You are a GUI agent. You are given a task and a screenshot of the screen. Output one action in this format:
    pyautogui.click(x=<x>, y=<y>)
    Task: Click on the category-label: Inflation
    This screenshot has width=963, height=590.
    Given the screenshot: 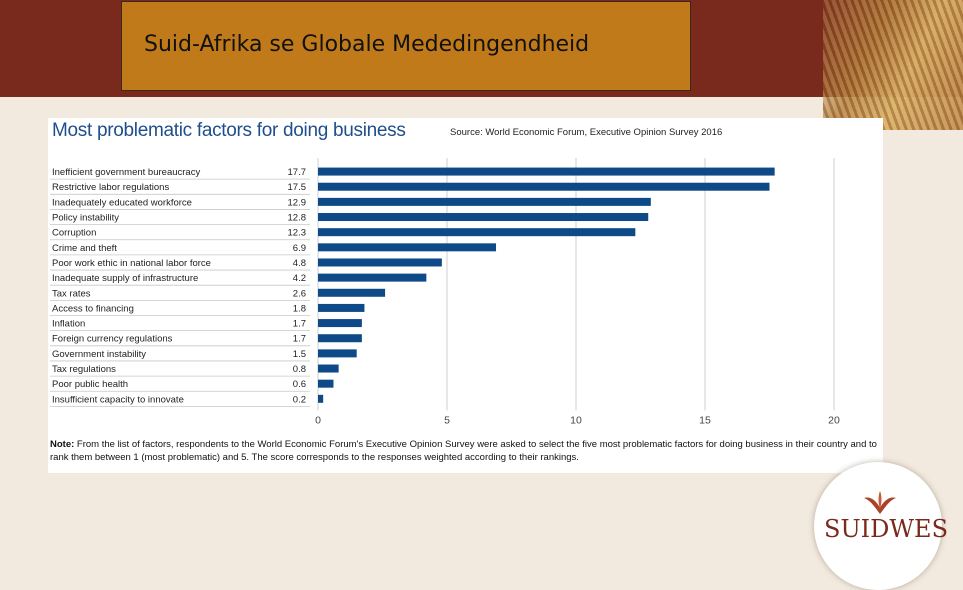 What is the action you would take?
    pyautogui.click(x=68, y=324)
    